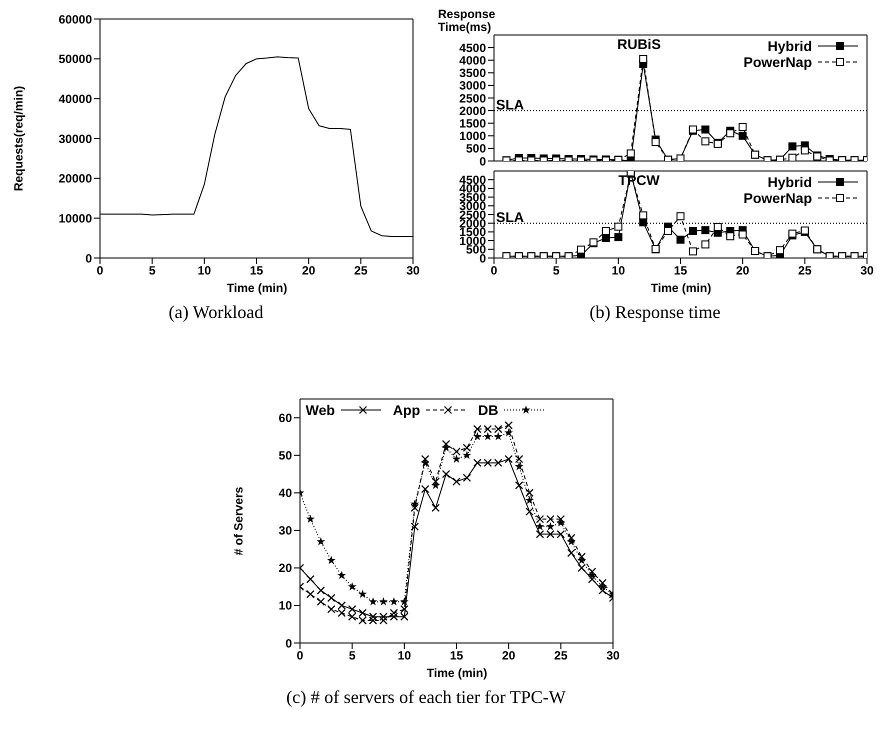  What do you see at coordinates (285, 493) in the screenshot?
I see `y-tick-label: 40` at bounding box center [285, 493].